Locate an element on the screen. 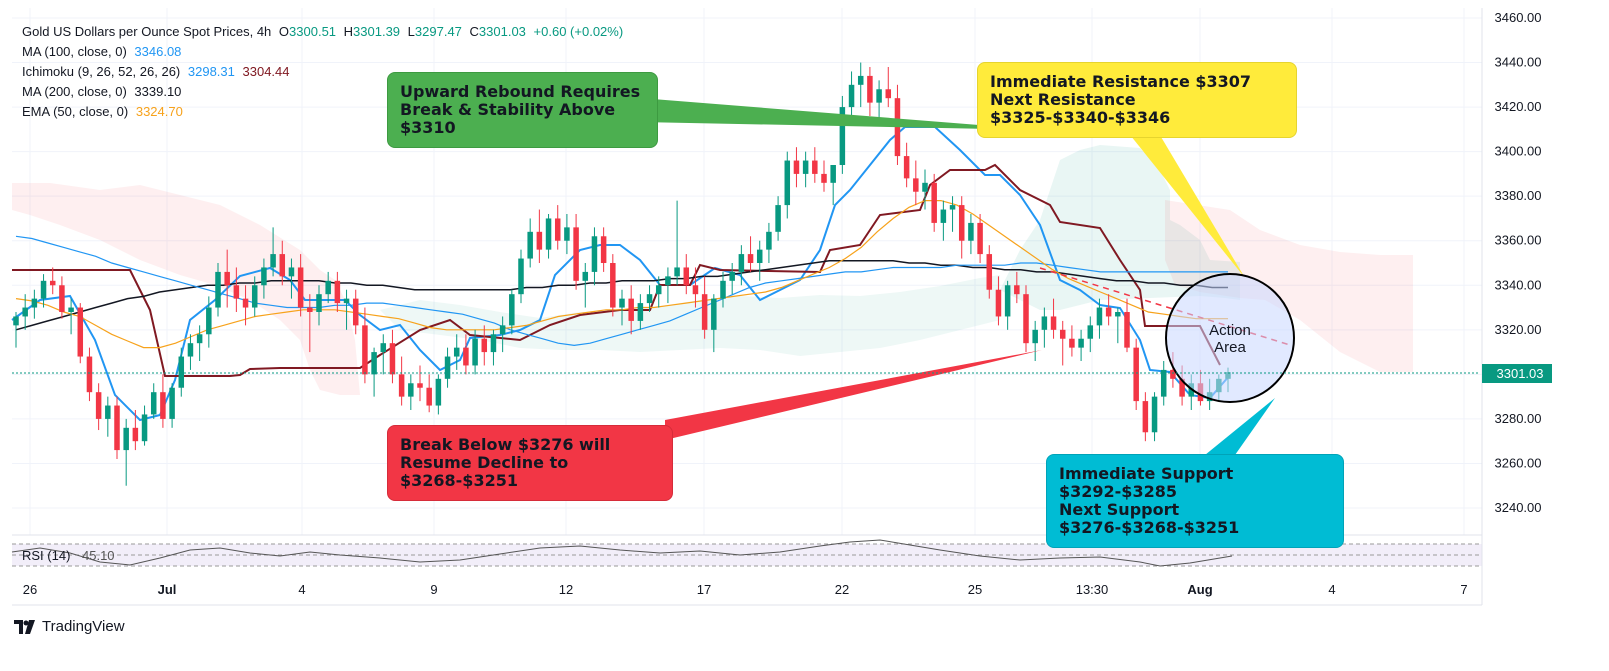 This screenshot has height=671, width=1609. time-tick-label: 12 is located at coordinates (566, 589).